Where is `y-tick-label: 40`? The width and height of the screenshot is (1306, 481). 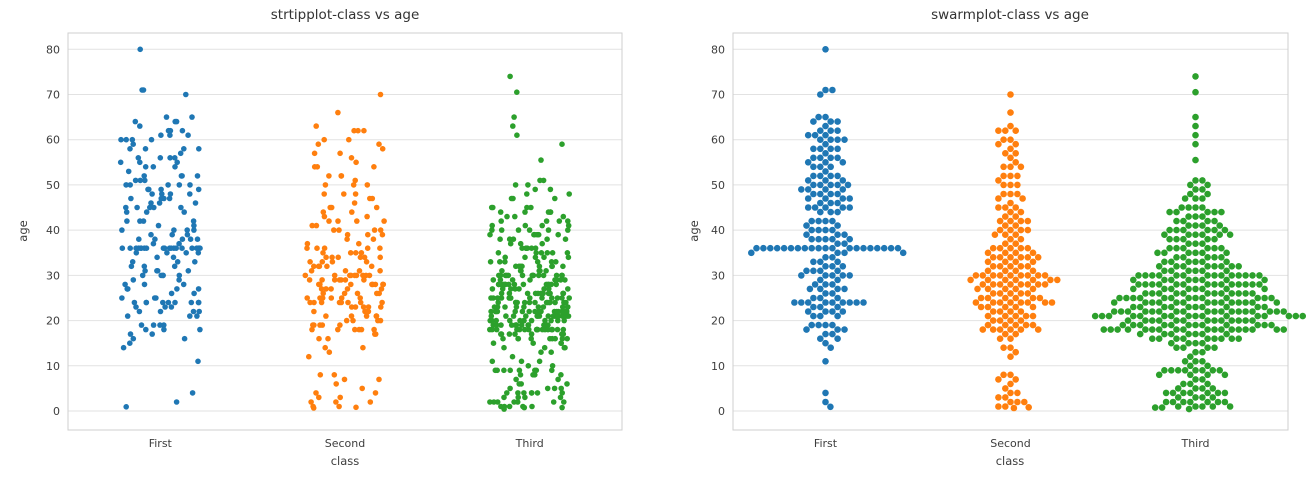 y-tick-label: 40 is located at coordinates (53, 230).